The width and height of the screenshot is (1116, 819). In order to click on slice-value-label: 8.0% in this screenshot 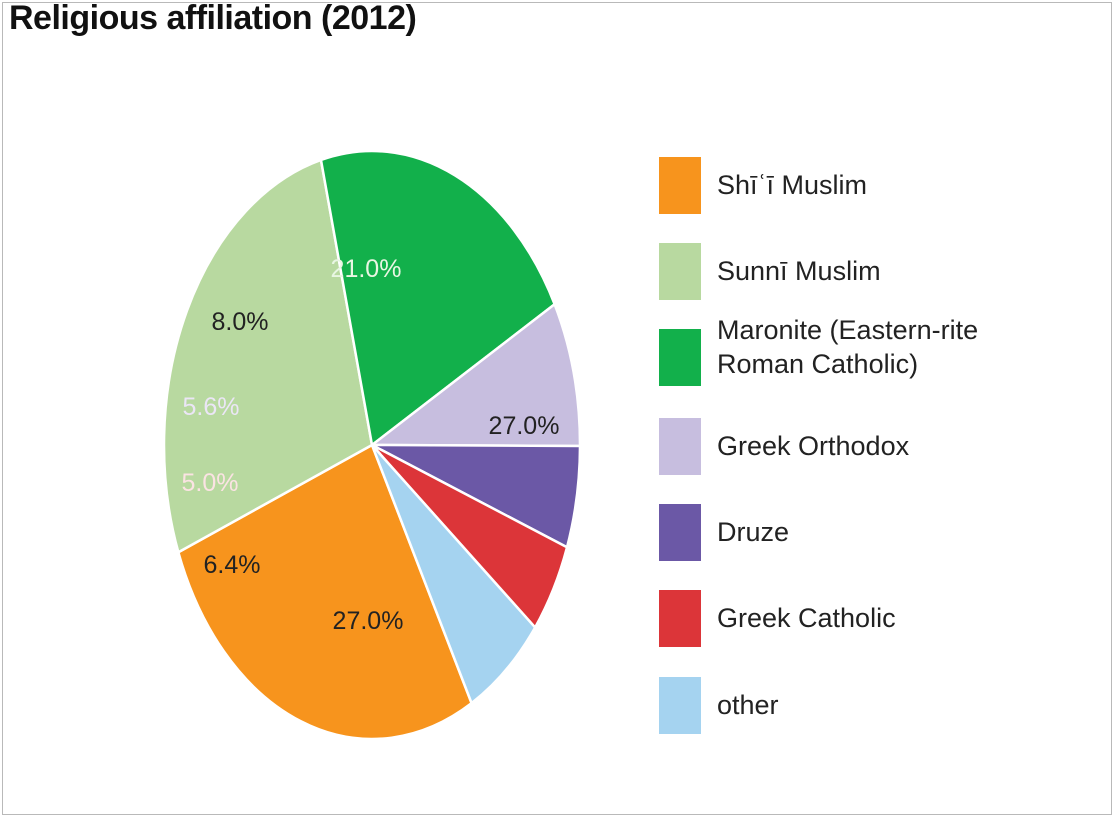, I will do `click(240, 322)`.